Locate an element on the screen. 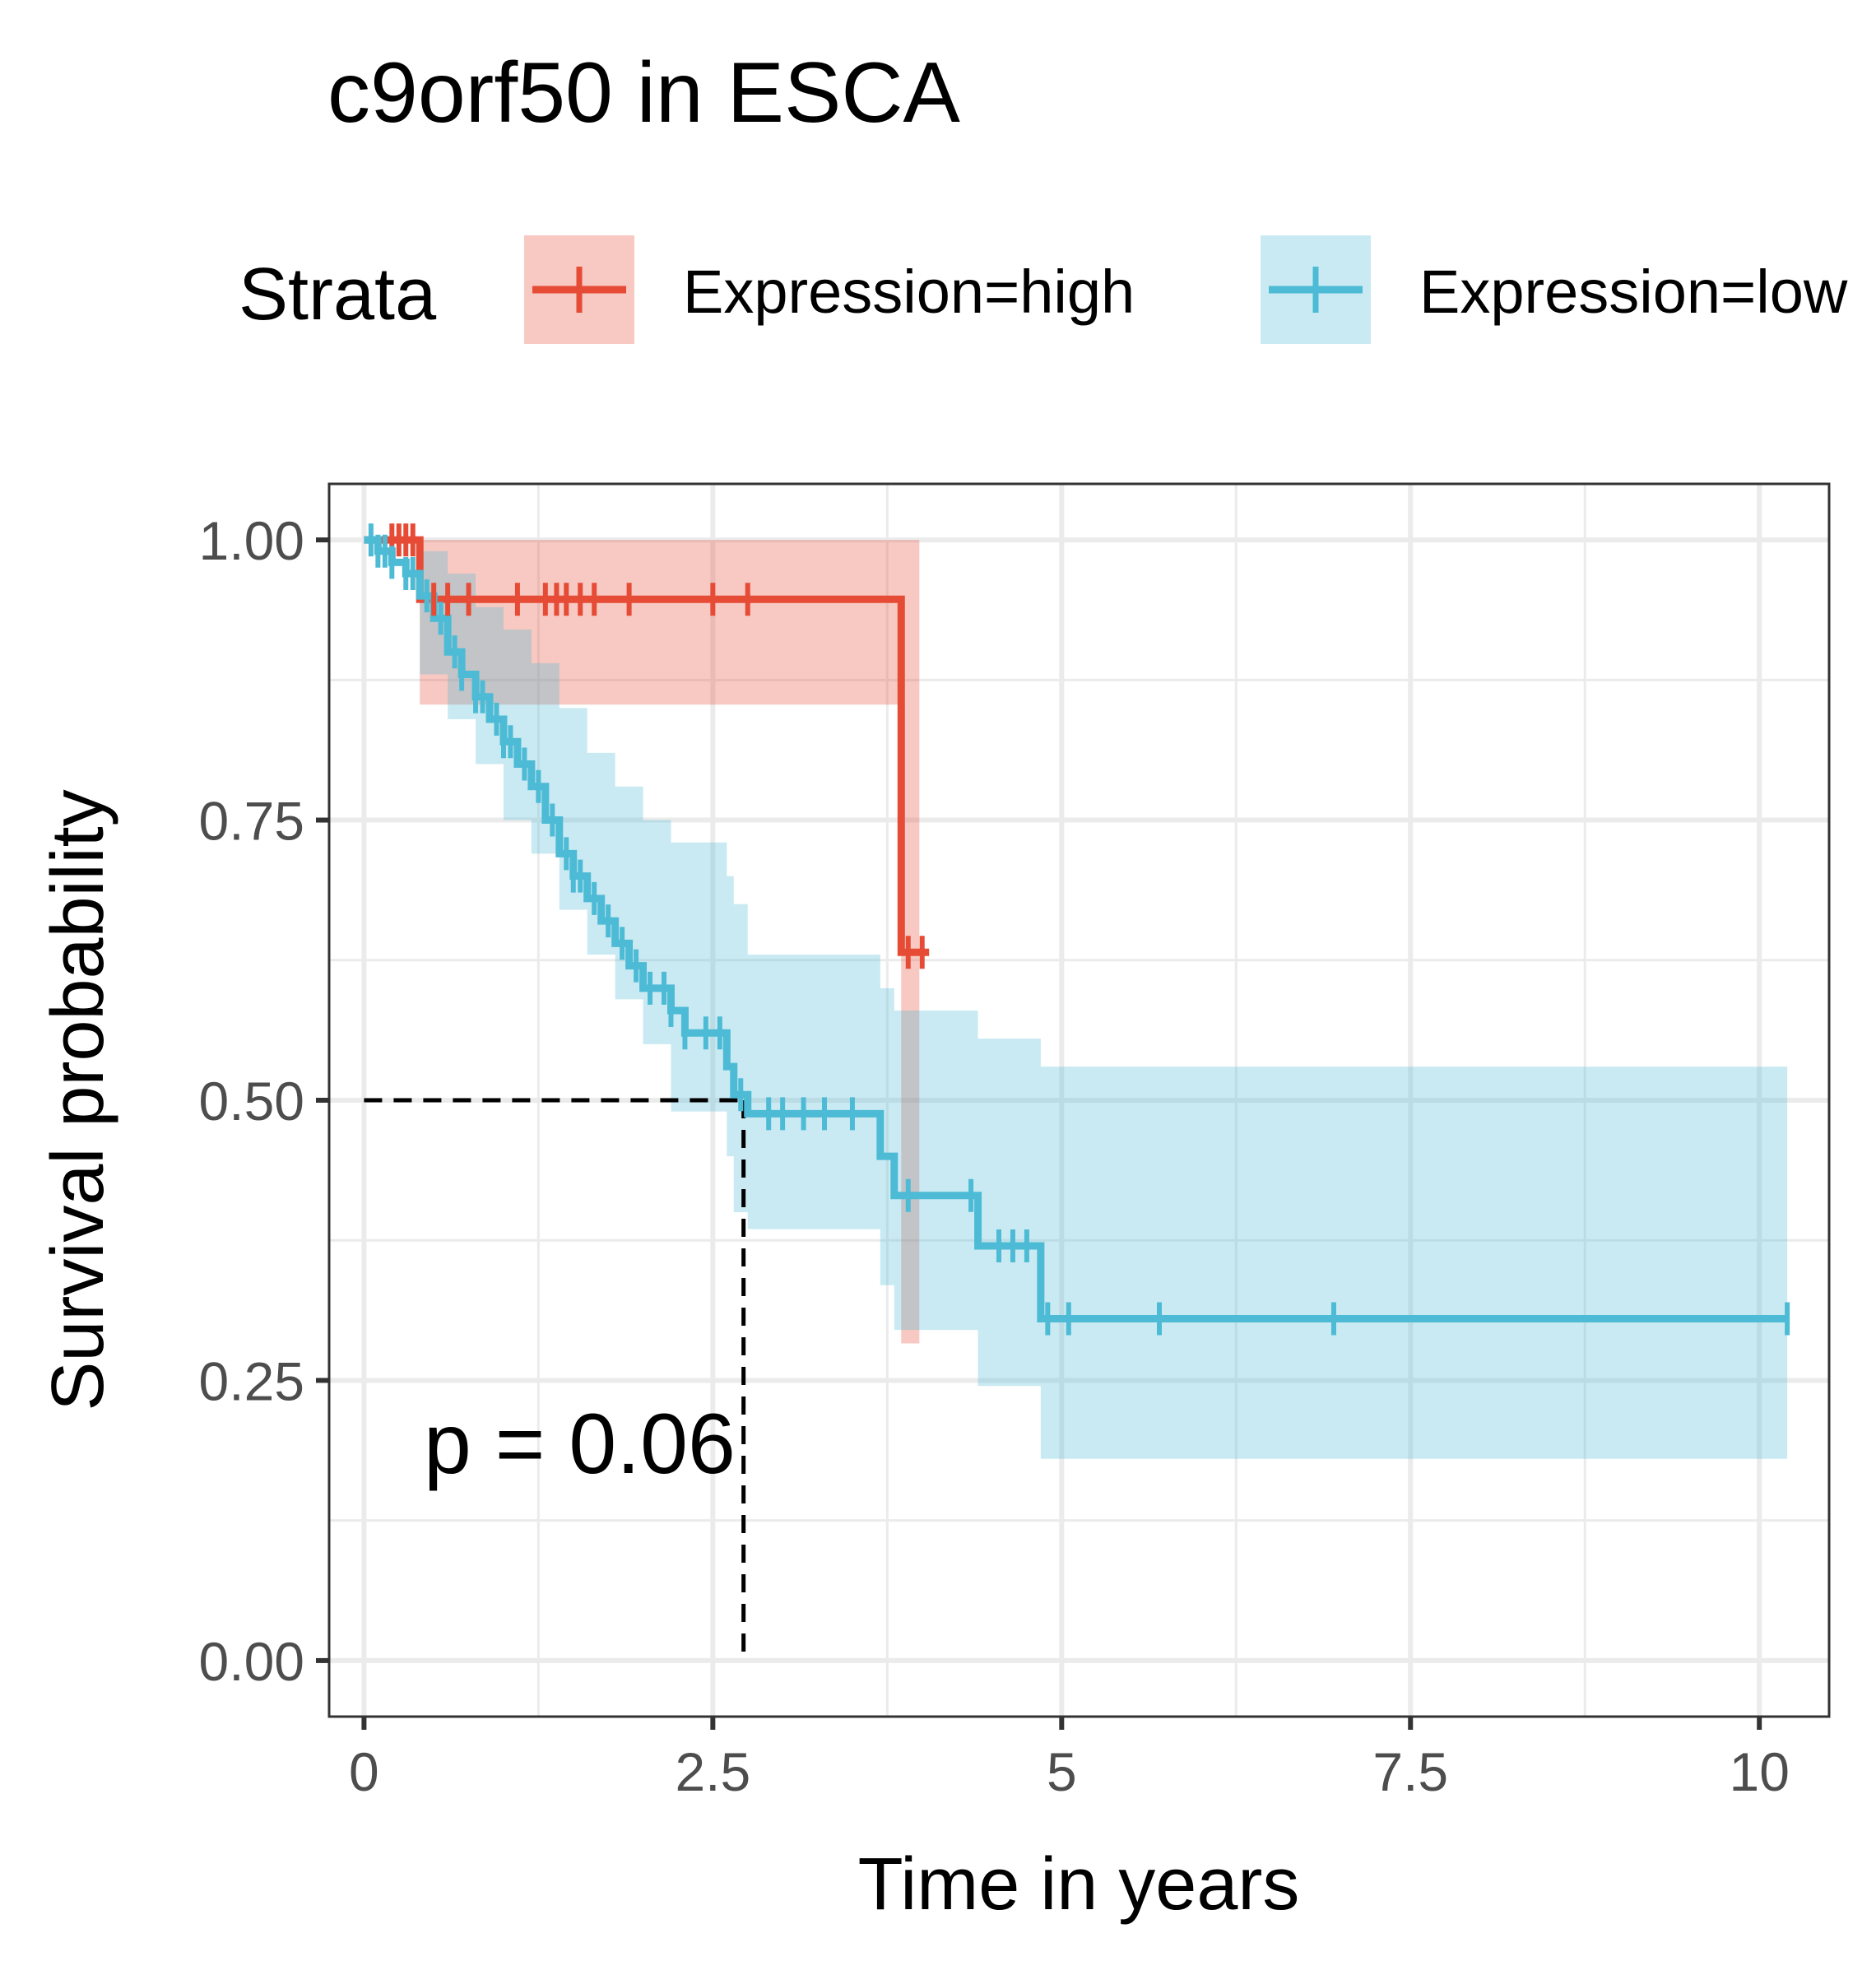 The height and width of the screenshot is (1975, 1876). x-axis-ticks: 0 2.5 5 7.5 10 is located at coordinates (1069, 1759).